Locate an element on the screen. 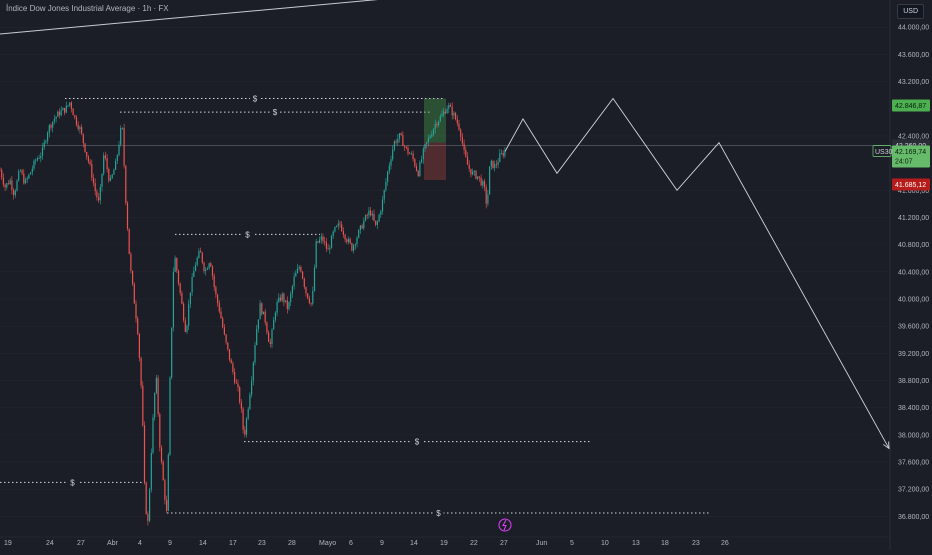 The image size is (932, 555). price-tick-label: 38.800,00 is located at coordinates (913, 381).